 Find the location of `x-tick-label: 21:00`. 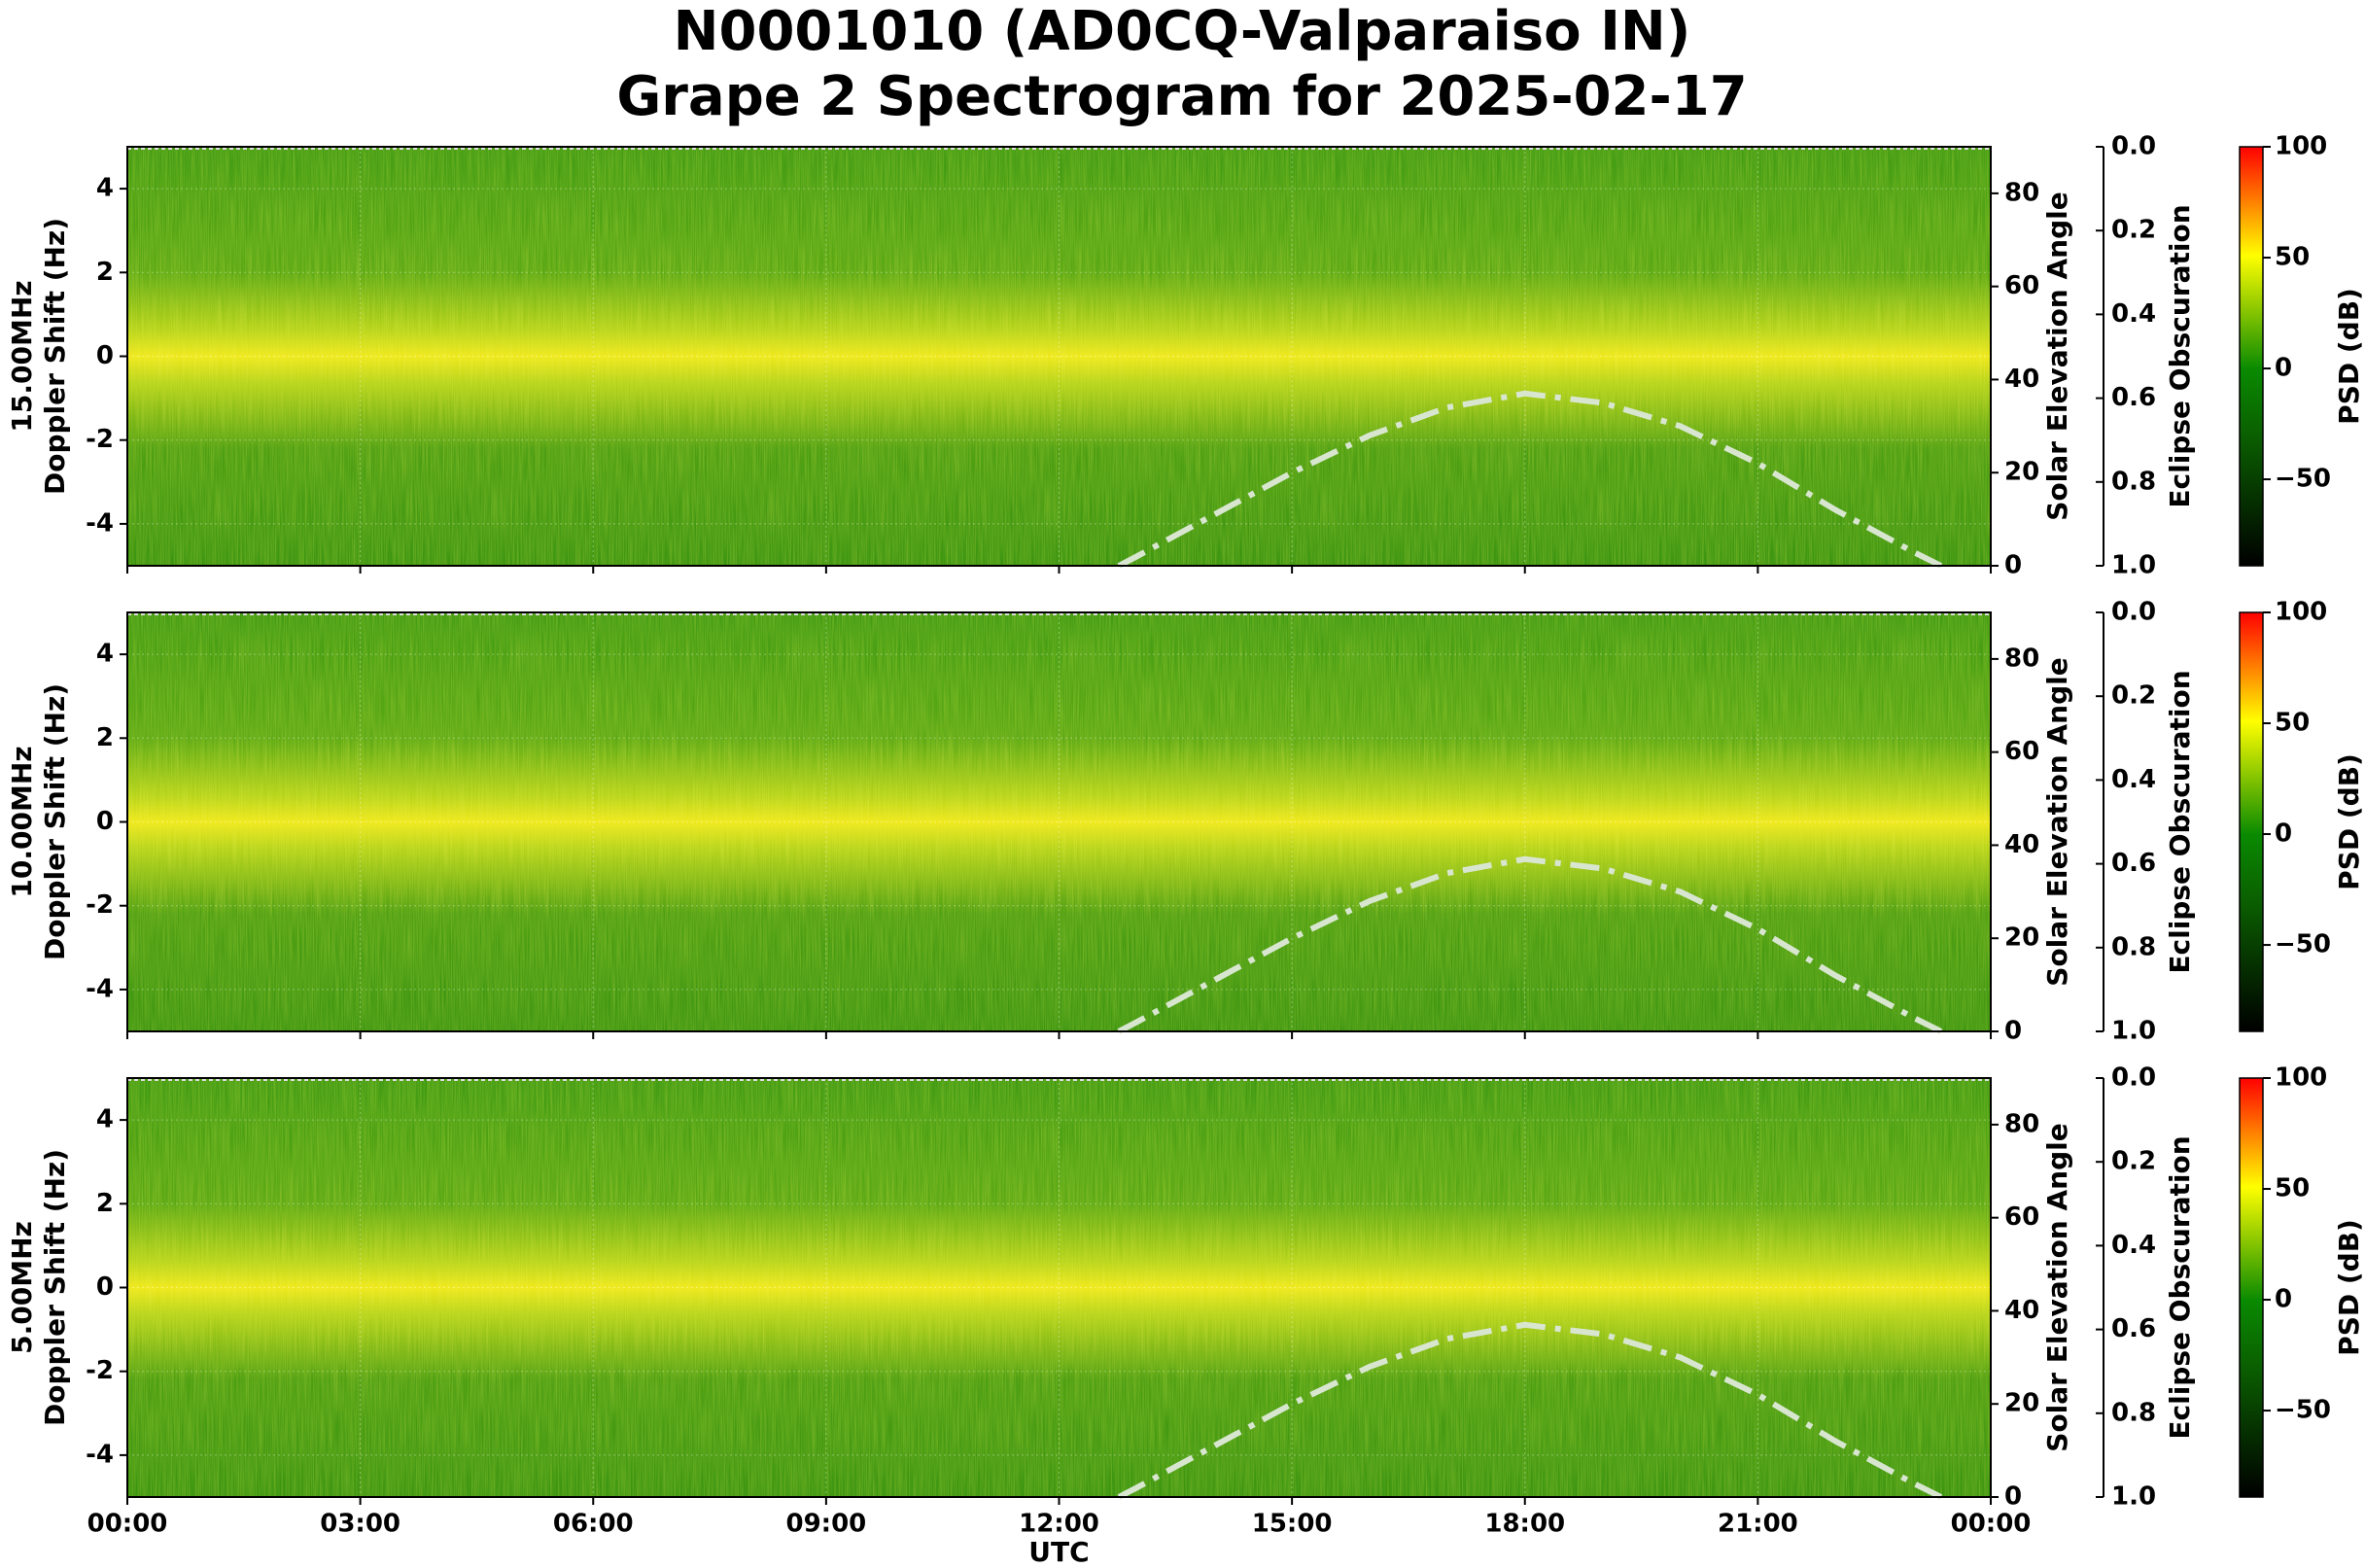

x-tick-label: 21:00 is located at coordinates (1758, 1524).